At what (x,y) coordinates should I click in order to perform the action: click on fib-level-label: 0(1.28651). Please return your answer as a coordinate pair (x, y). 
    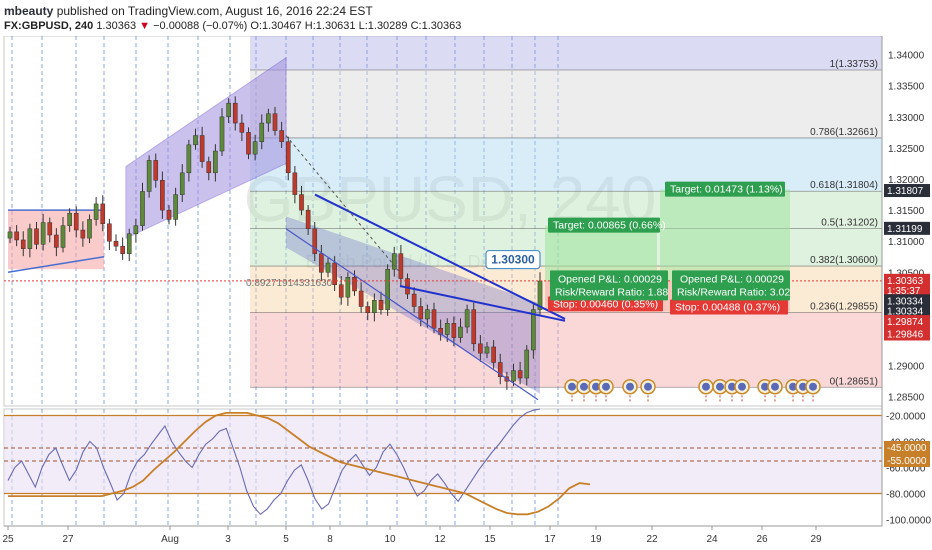
    Looking at the image, I should click on (854, 381).